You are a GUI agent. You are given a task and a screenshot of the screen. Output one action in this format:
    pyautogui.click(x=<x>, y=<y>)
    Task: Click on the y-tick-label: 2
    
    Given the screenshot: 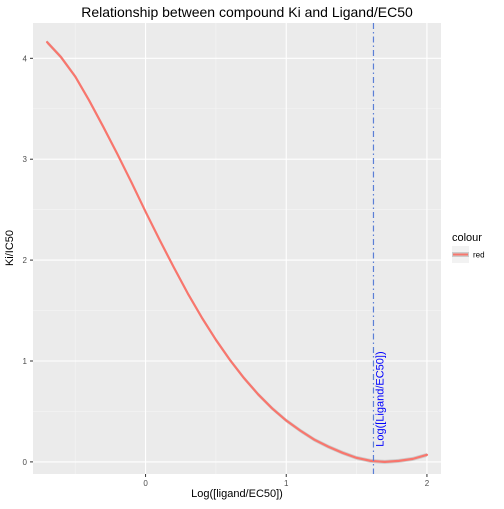 What is the action you would take?
    pyautogui.click(x=25, y=260)
    